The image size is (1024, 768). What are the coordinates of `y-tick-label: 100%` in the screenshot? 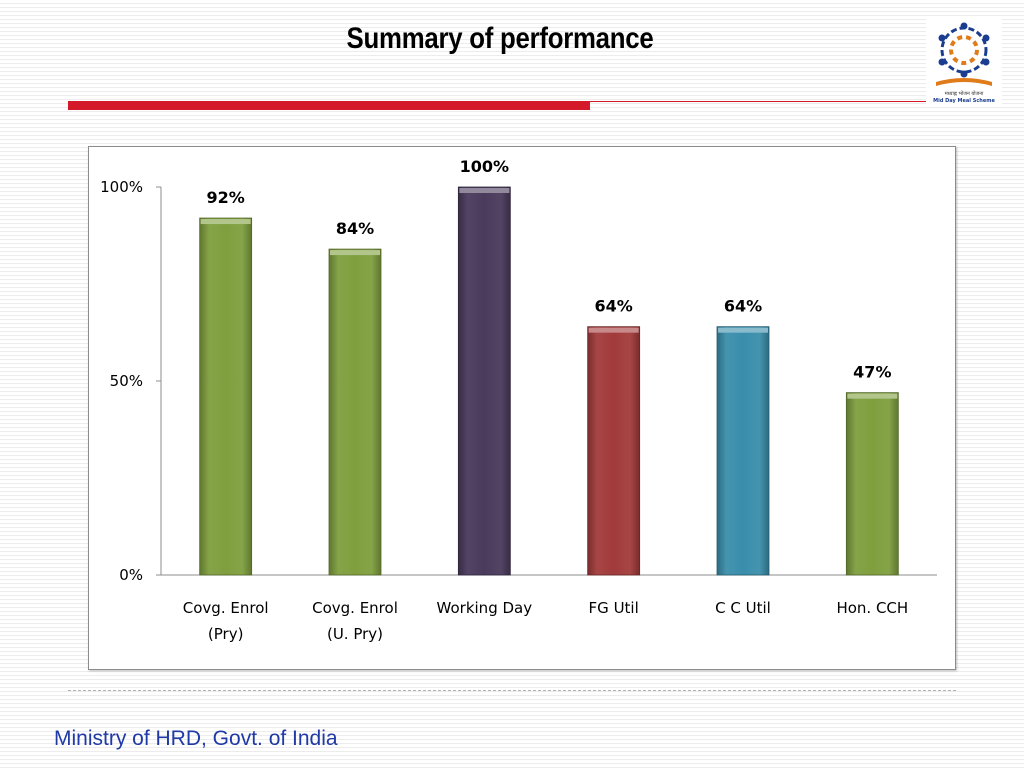 It's located at (121, 187).